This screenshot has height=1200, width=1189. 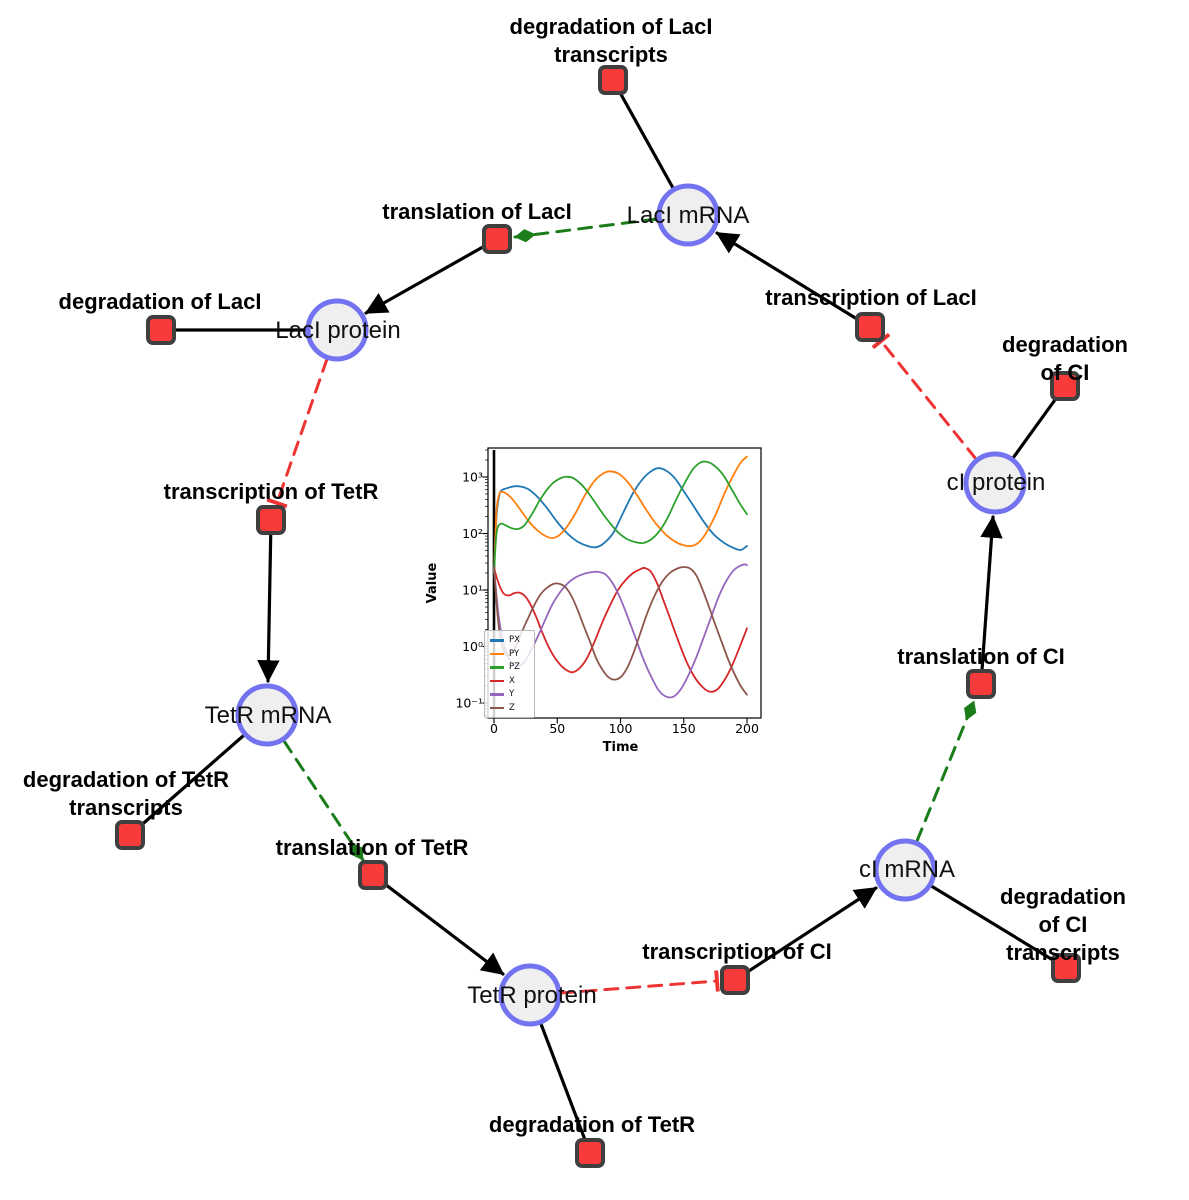 What do you see at coordinates (472, 533) in the screenshot?
I see `y-tick-1e2: 10²` at bounding box center [472, 533].